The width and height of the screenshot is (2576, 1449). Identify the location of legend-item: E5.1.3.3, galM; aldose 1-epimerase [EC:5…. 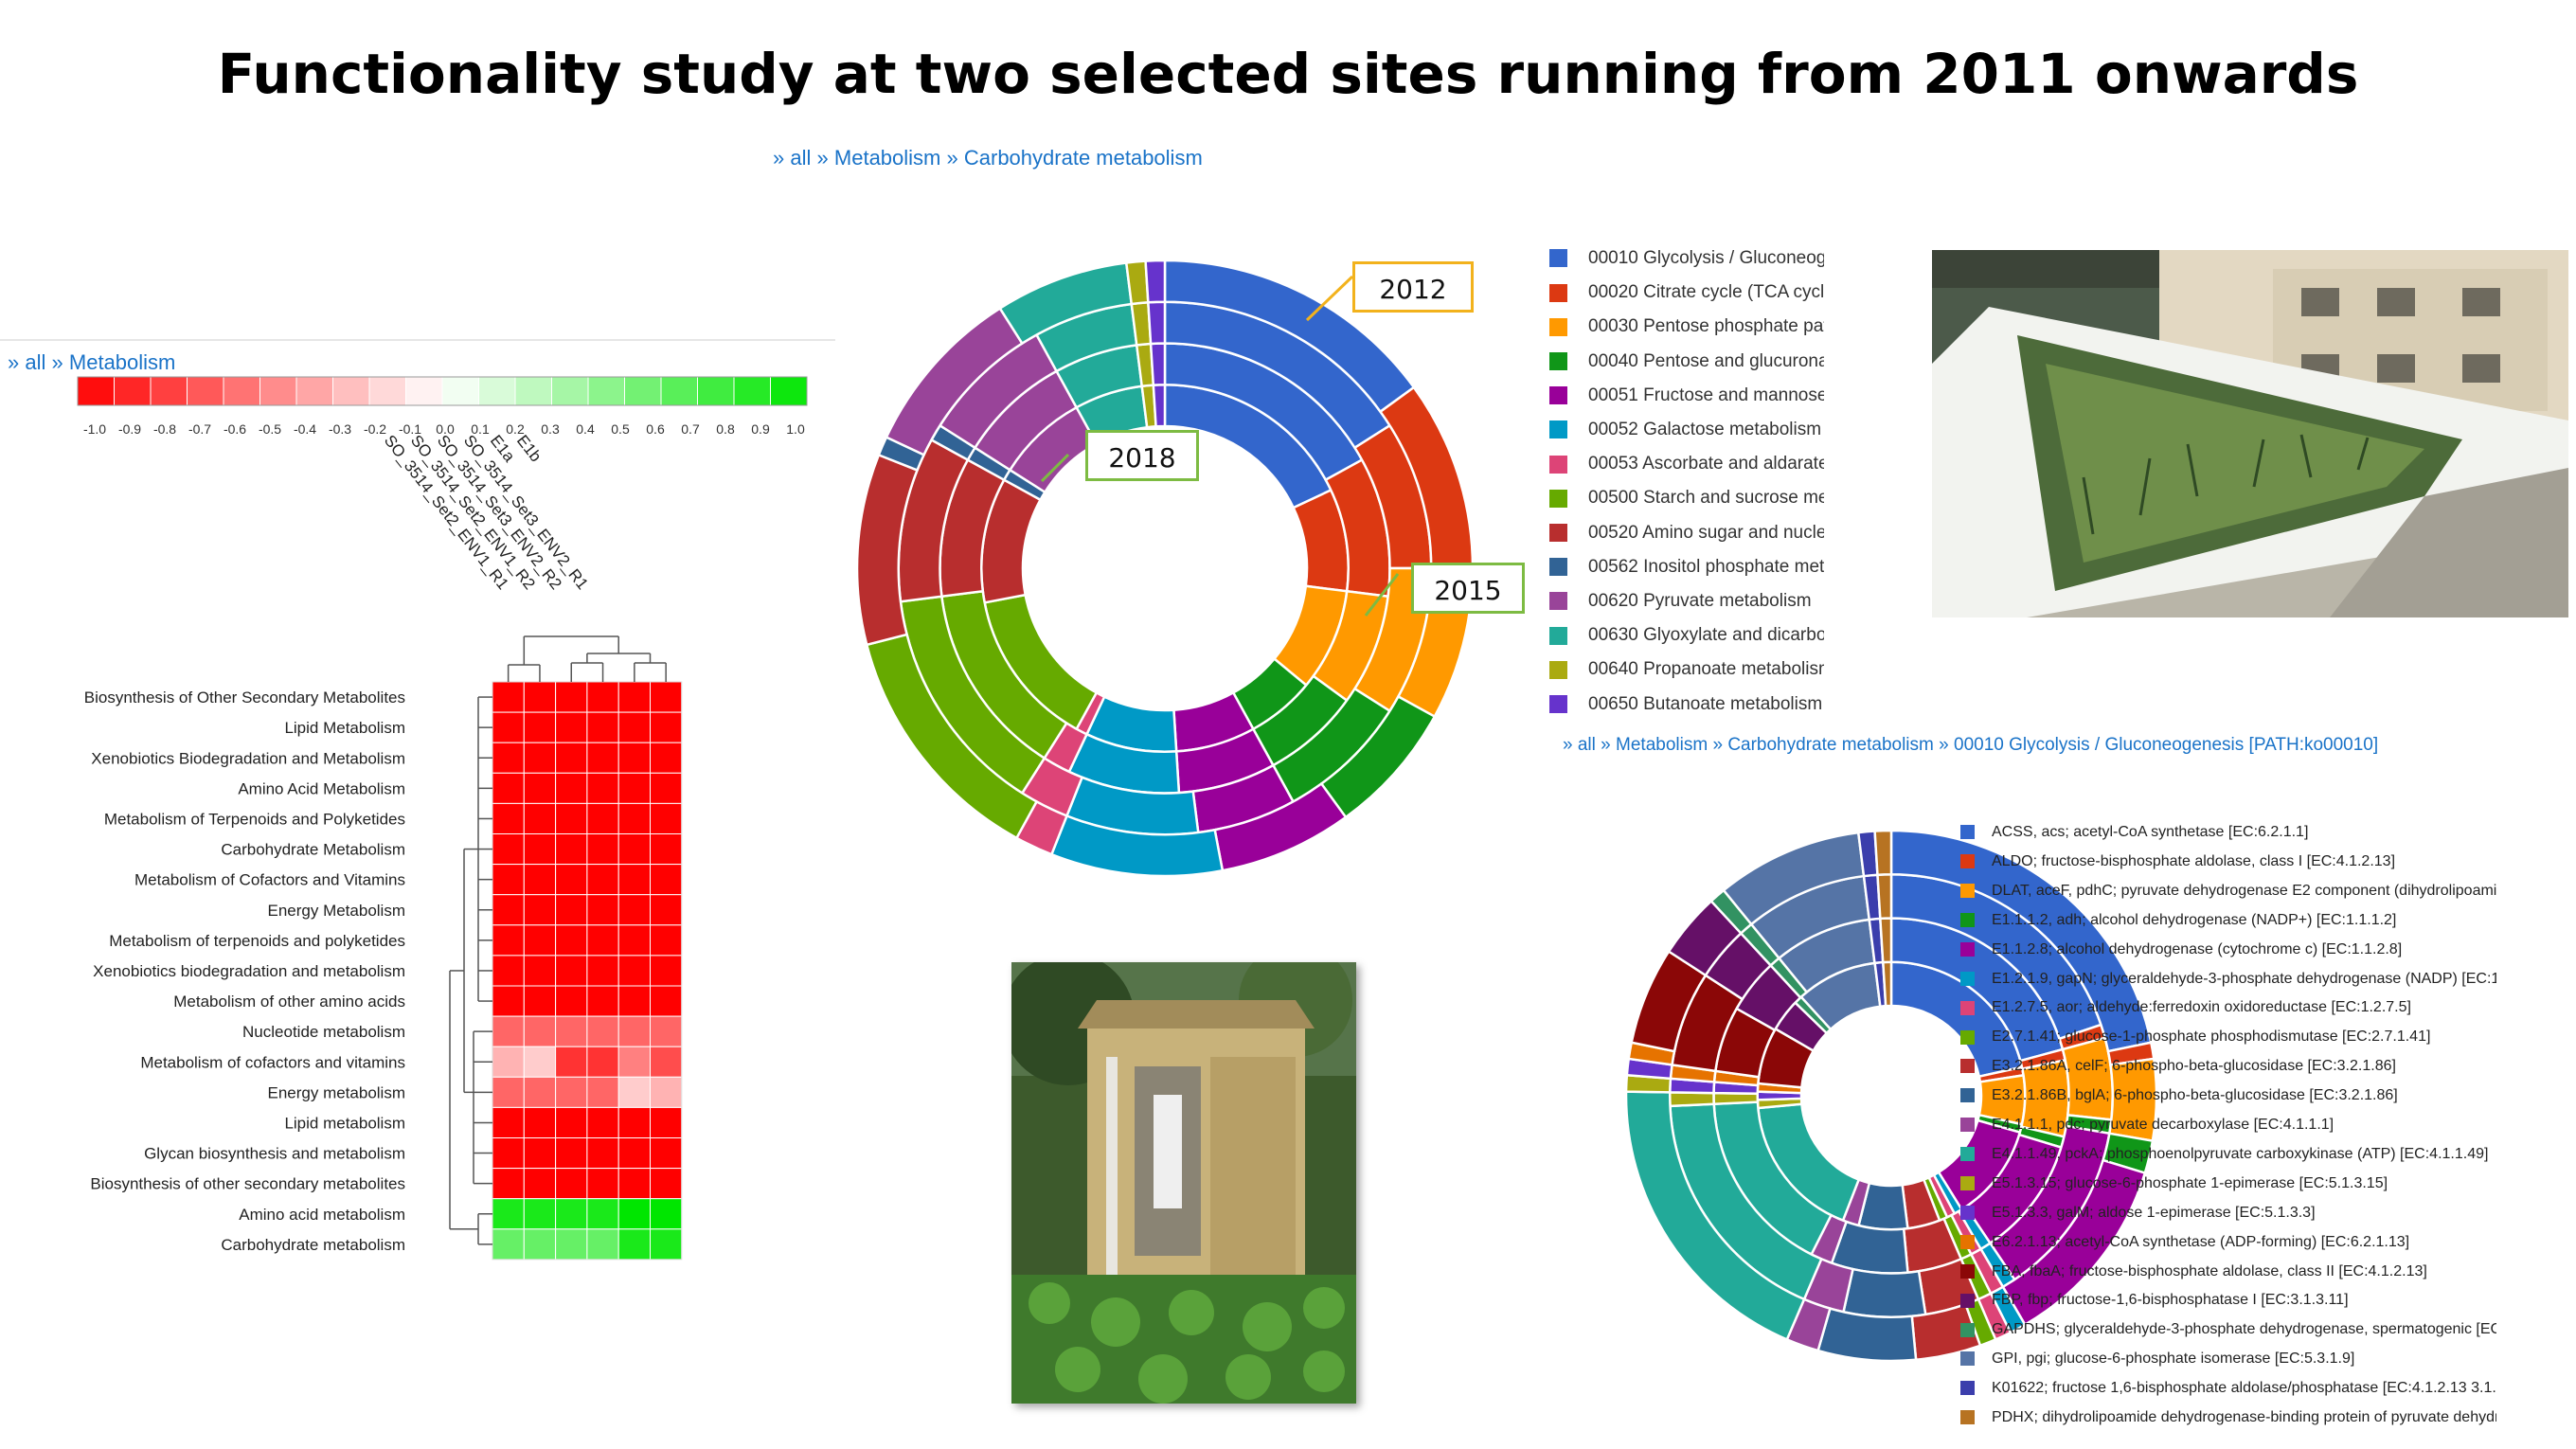
(2228, 1213).